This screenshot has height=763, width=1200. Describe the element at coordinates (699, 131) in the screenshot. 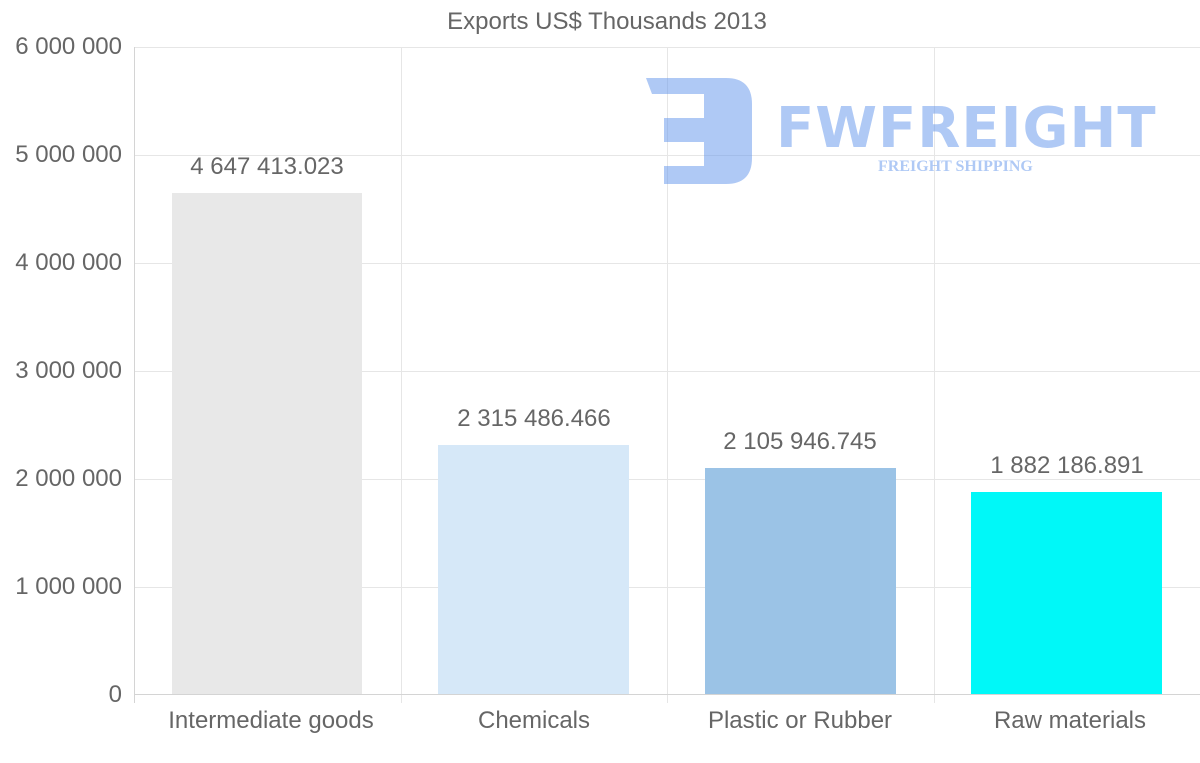

I see `fwfreight-logo-icon` at that location.